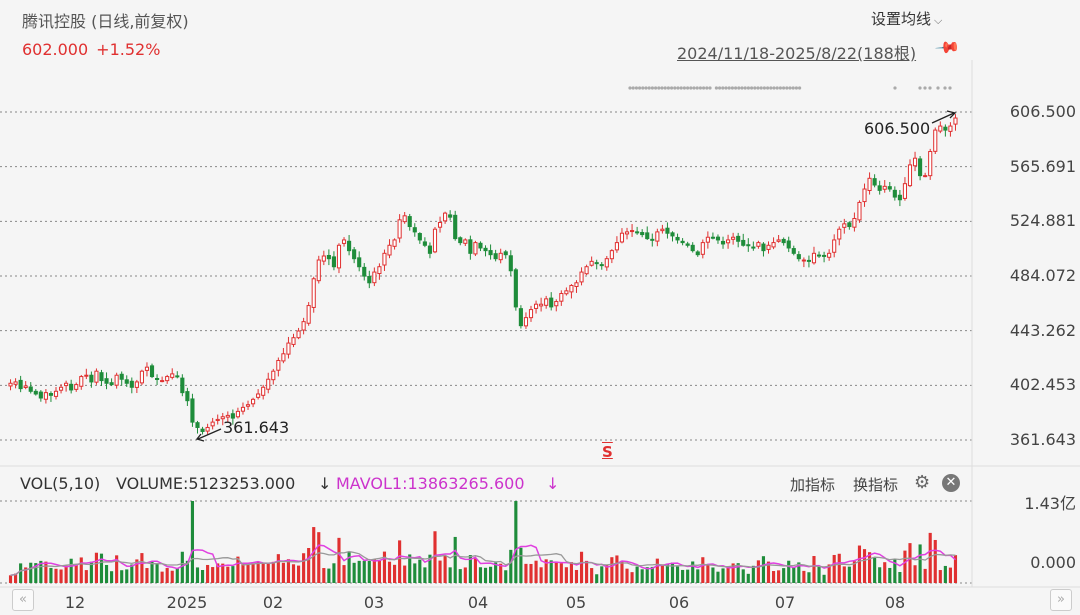  Describe the element at coordinates (876, 485) in the screenshot. I see `switch-indicator-button: 换指标` at that location.